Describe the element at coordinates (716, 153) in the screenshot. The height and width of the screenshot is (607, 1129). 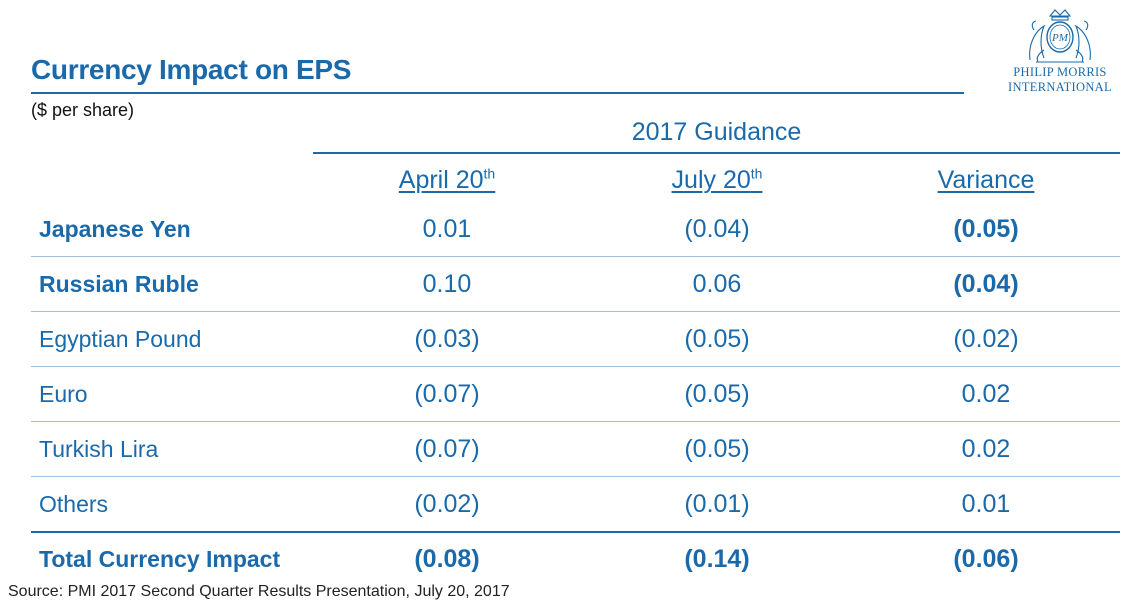
I see `guidance-rule` at that location.